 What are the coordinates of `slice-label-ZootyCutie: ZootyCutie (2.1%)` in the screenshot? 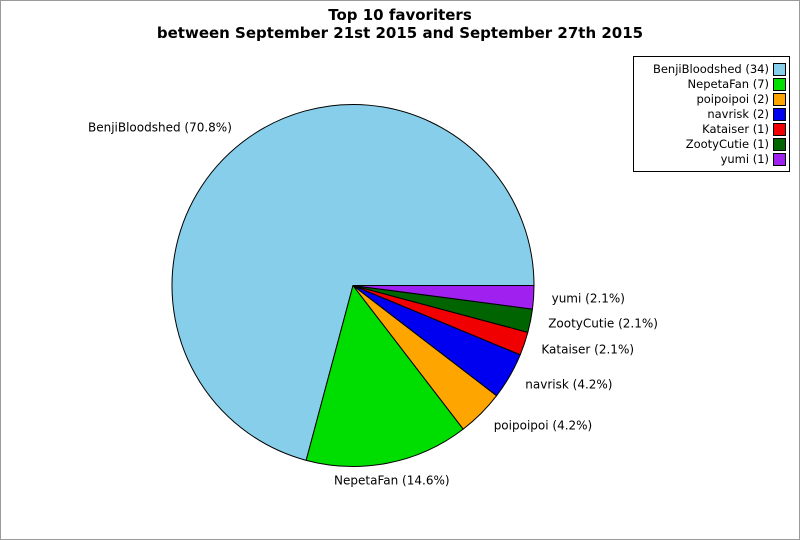 It's located at (603, 323).